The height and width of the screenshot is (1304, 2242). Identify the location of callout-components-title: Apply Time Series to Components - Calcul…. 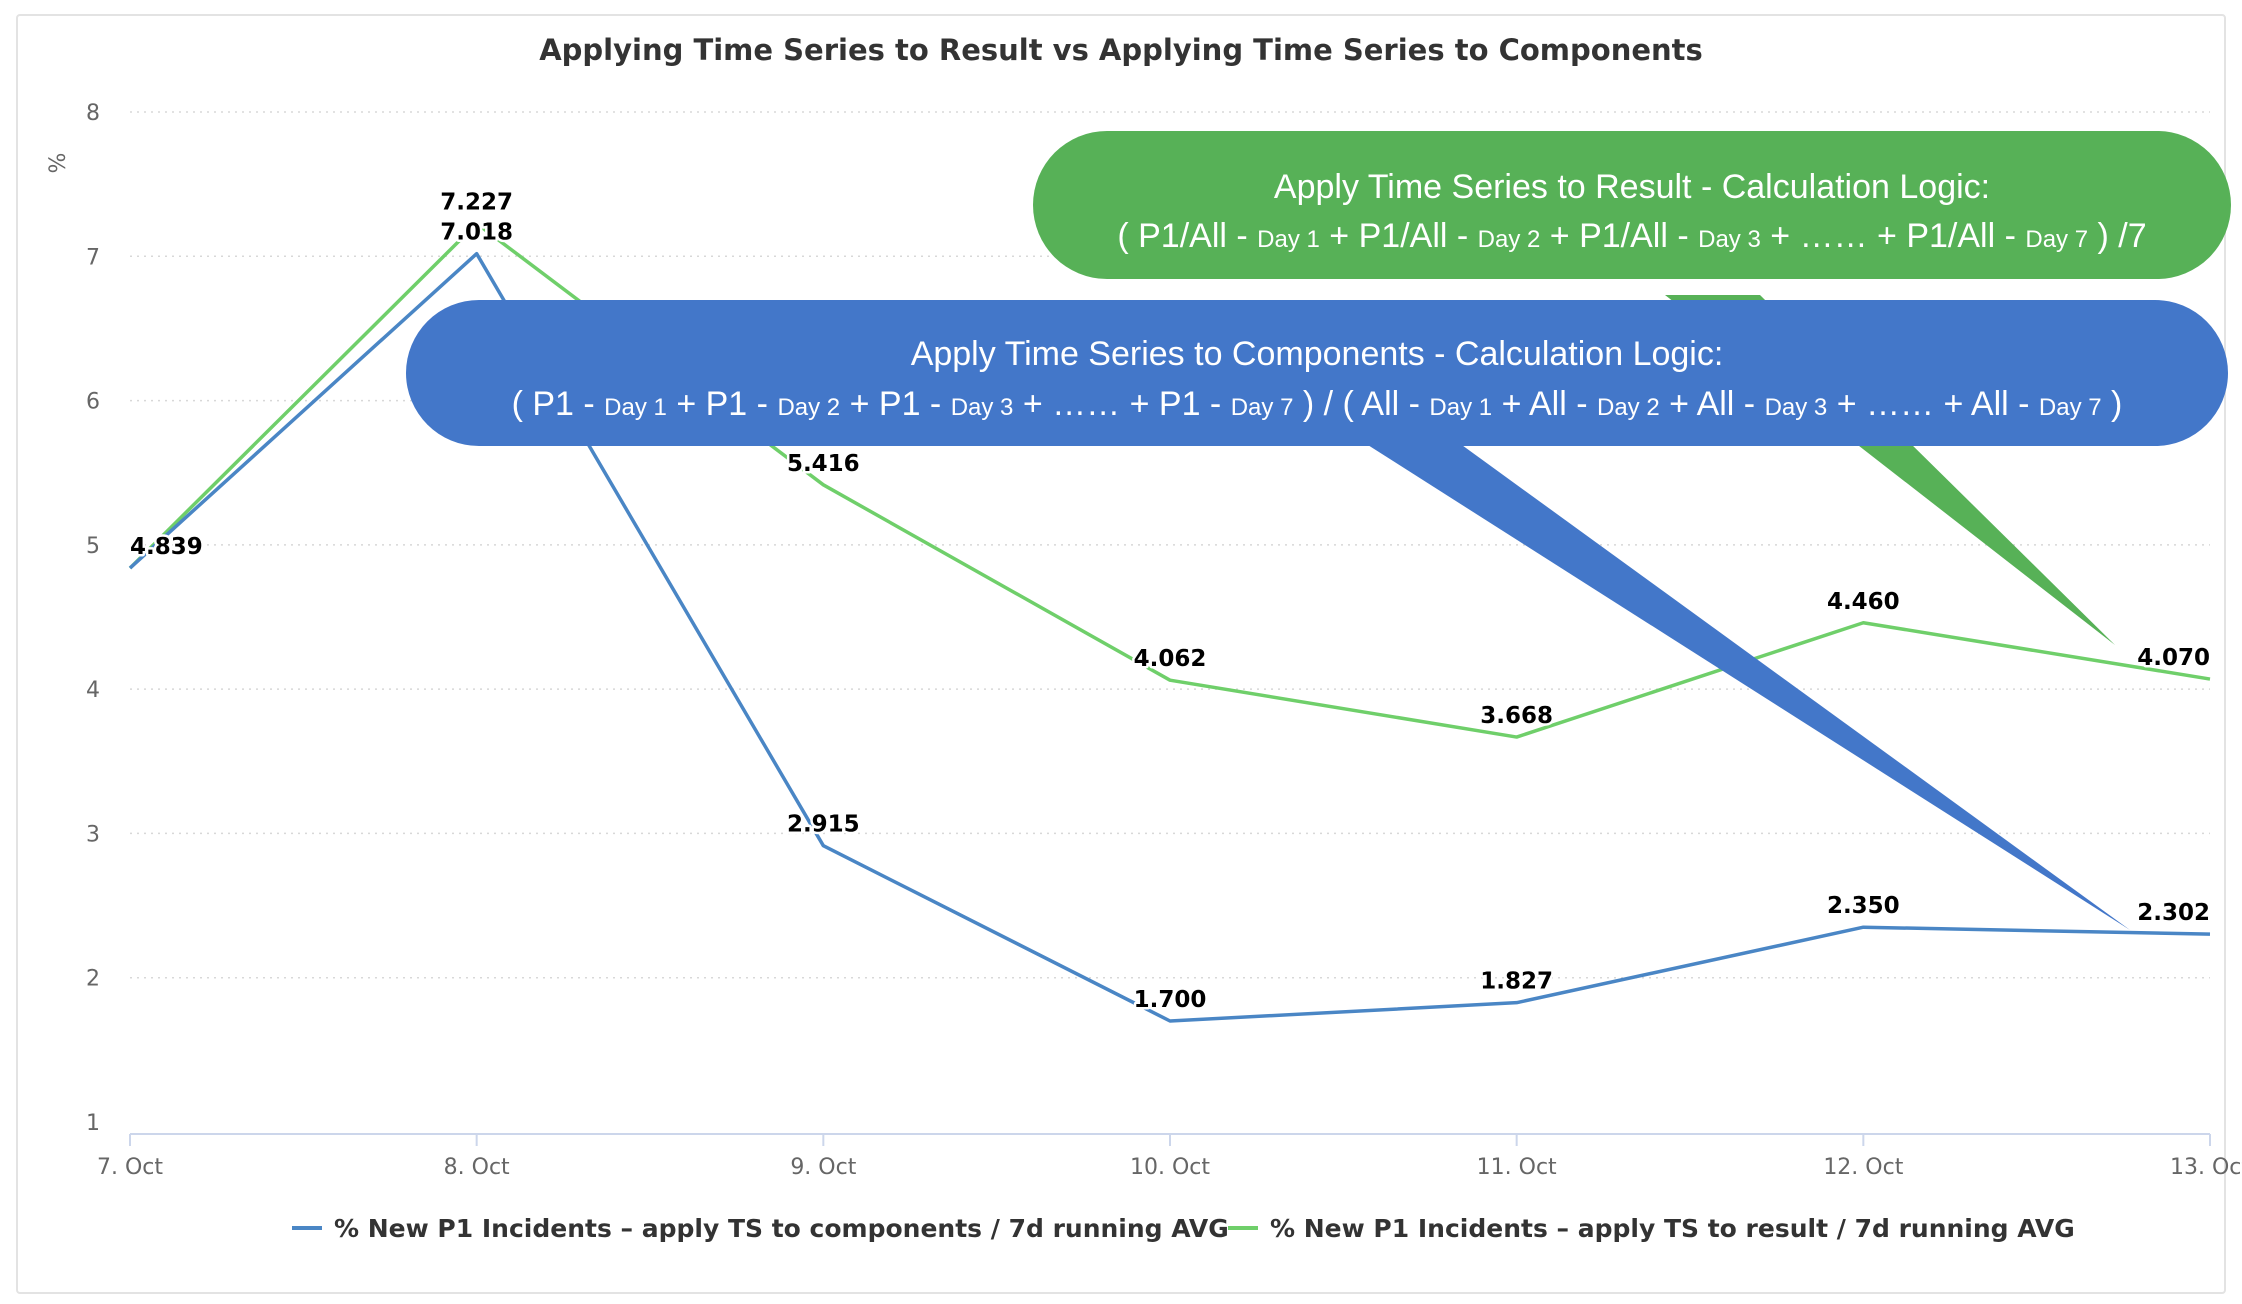
(1317, 354).